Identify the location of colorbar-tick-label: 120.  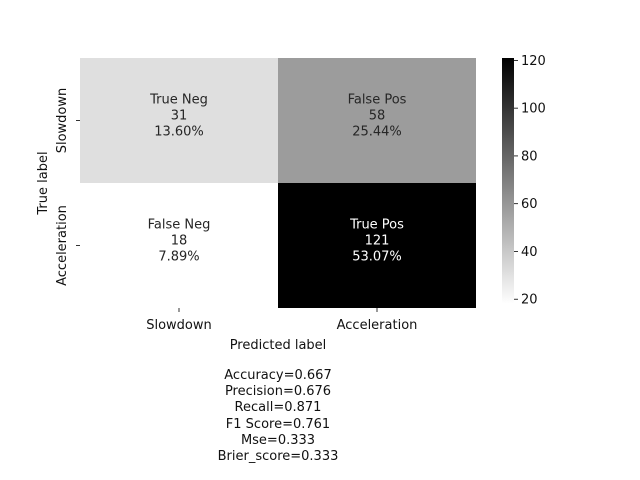
(533, 61).